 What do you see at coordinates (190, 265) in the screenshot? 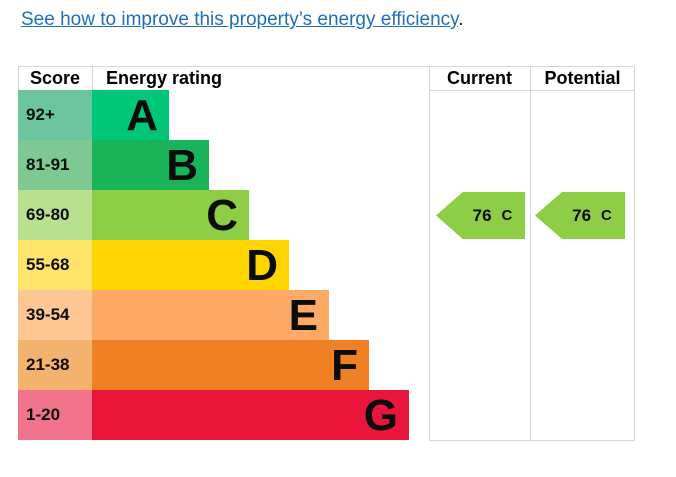
I see `band-bar: D` at bounding box center [190, 265].